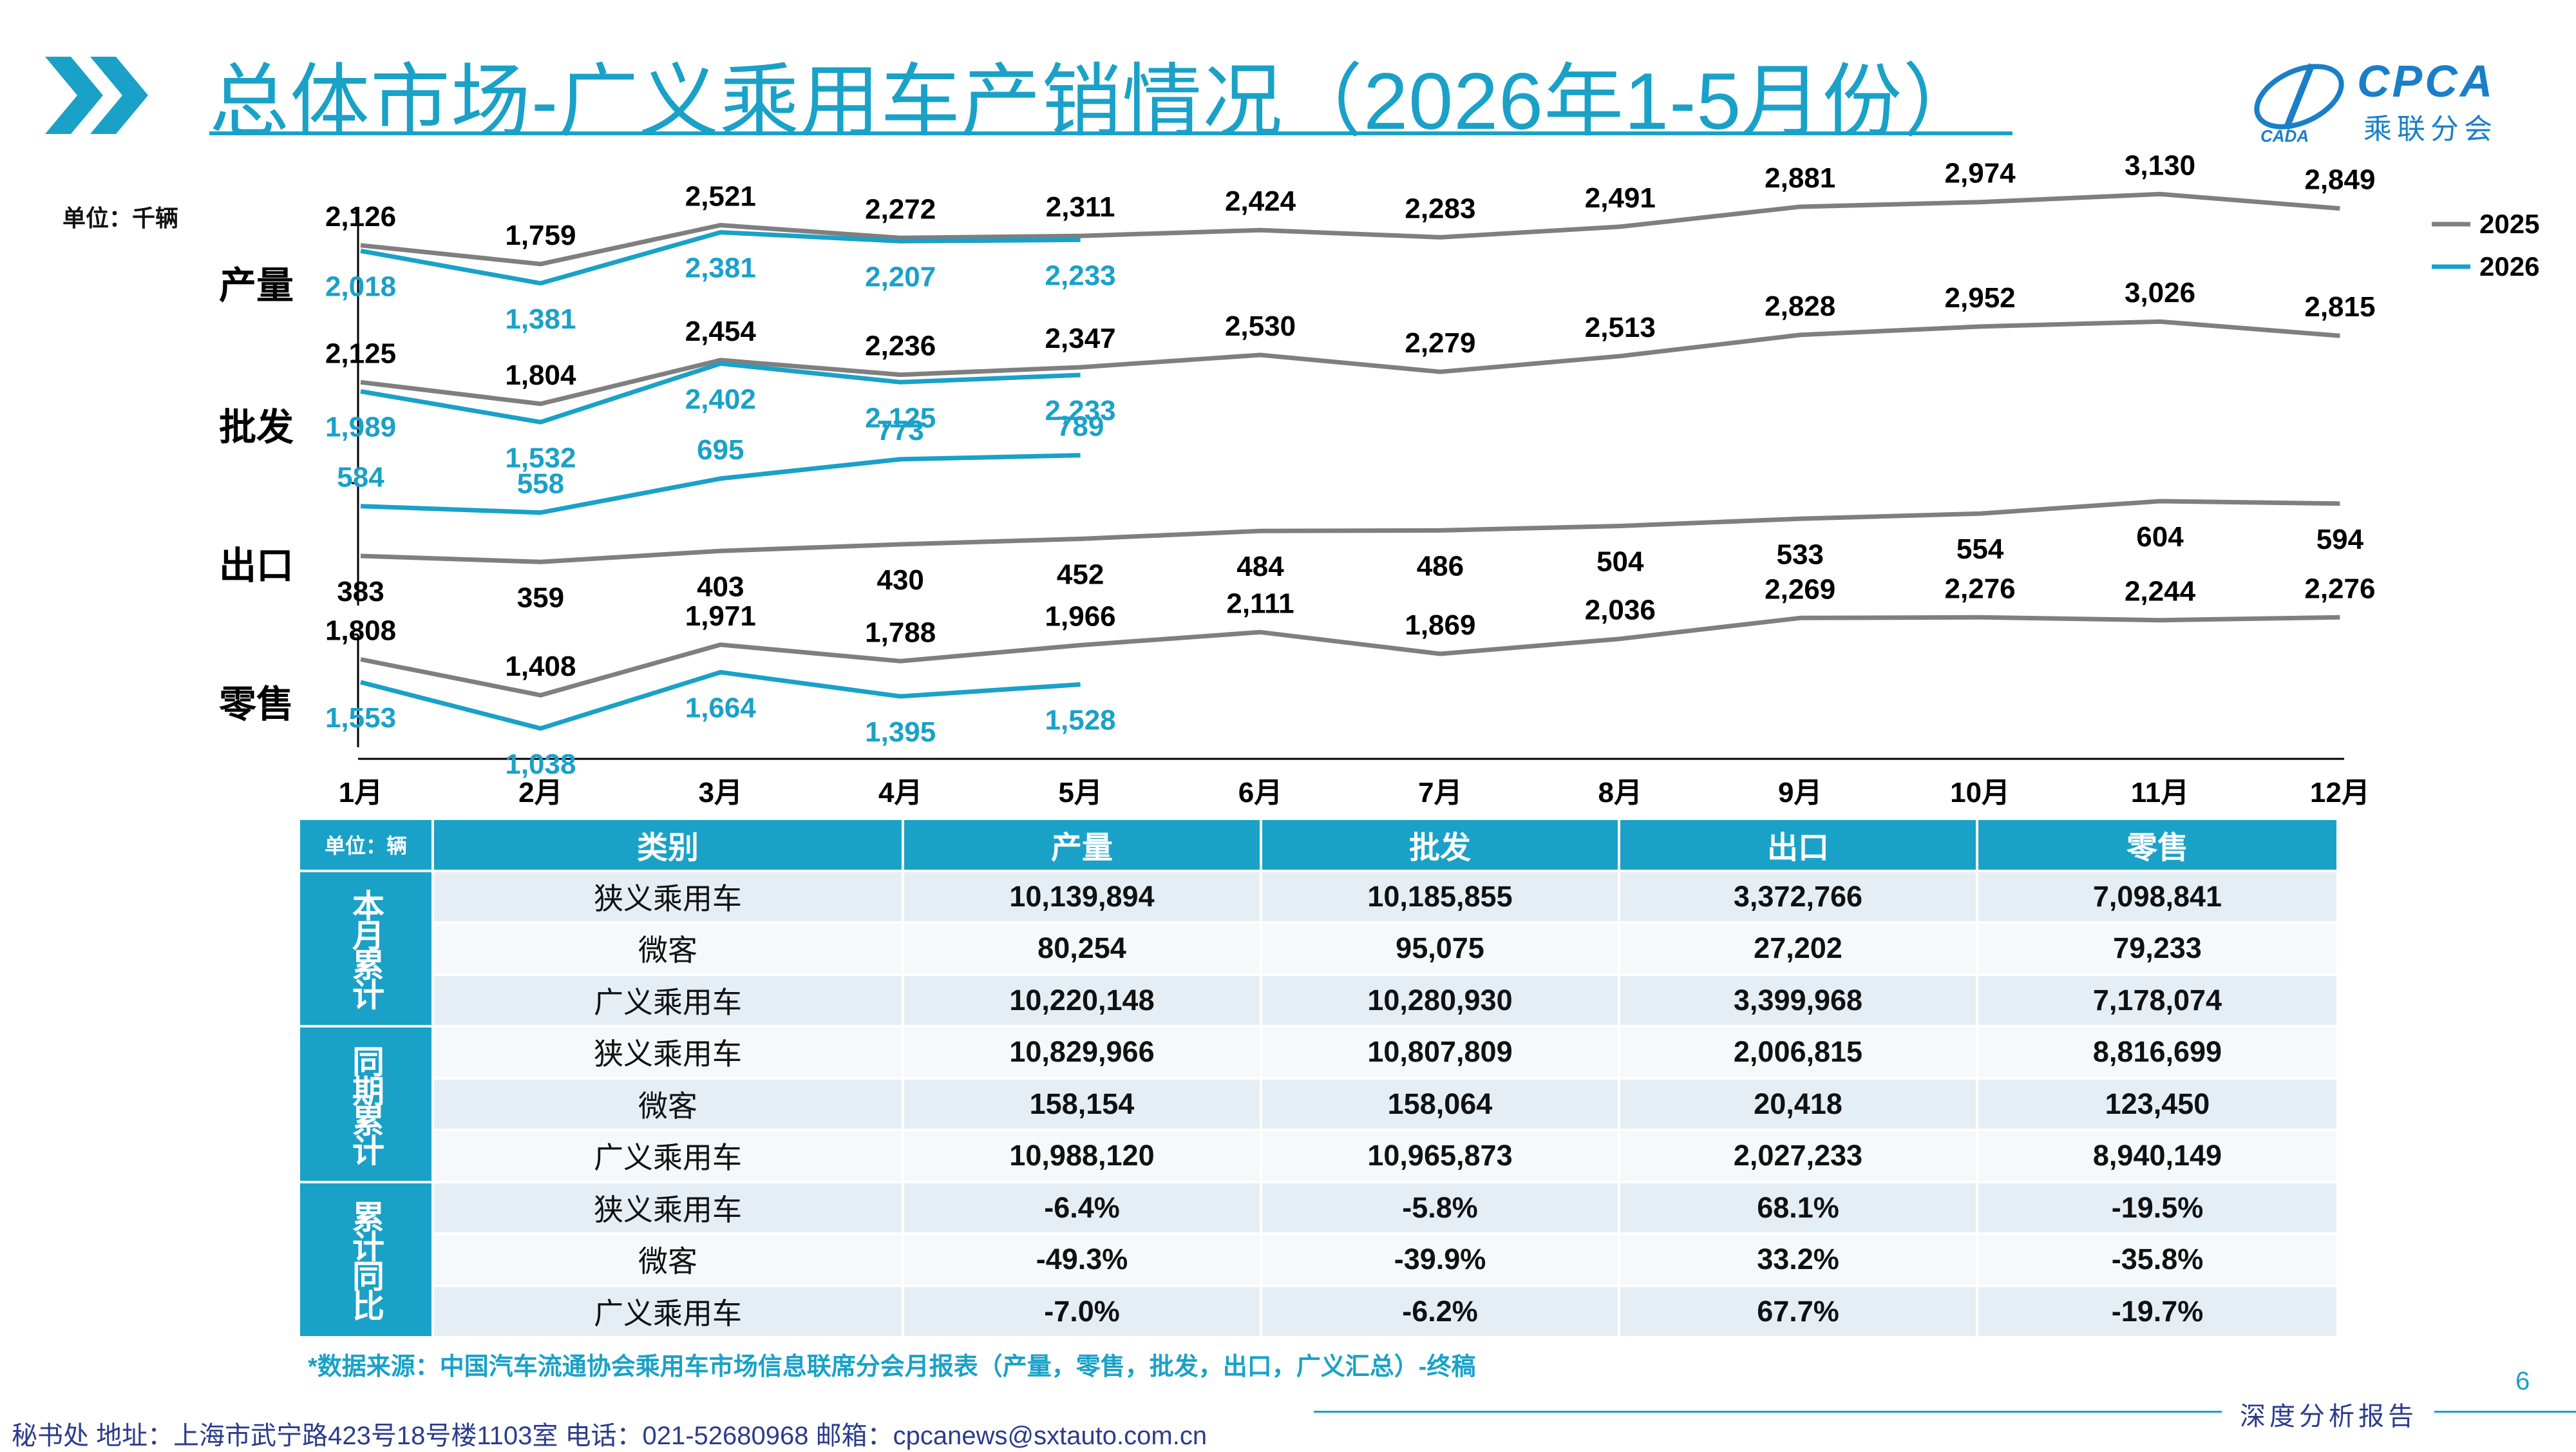 The height and width of the screenshot is (1452, 2576). Describe the element at coordinates (1981, 298) in the screenshot. I see `data-label: 2,952` at that location.